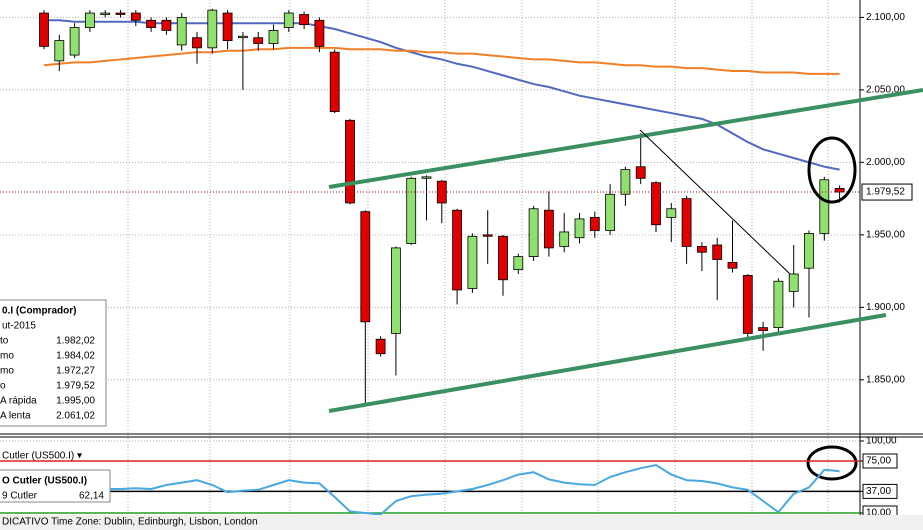 This screenshot has height=530, width=923. Describe the element at coordinates (75, 386) in the screenshot. I see `info-value: 1.979,52` at that location.